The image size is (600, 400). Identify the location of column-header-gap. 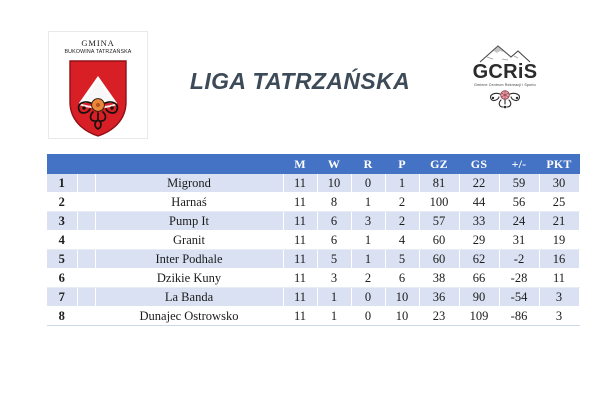
(86, 164).